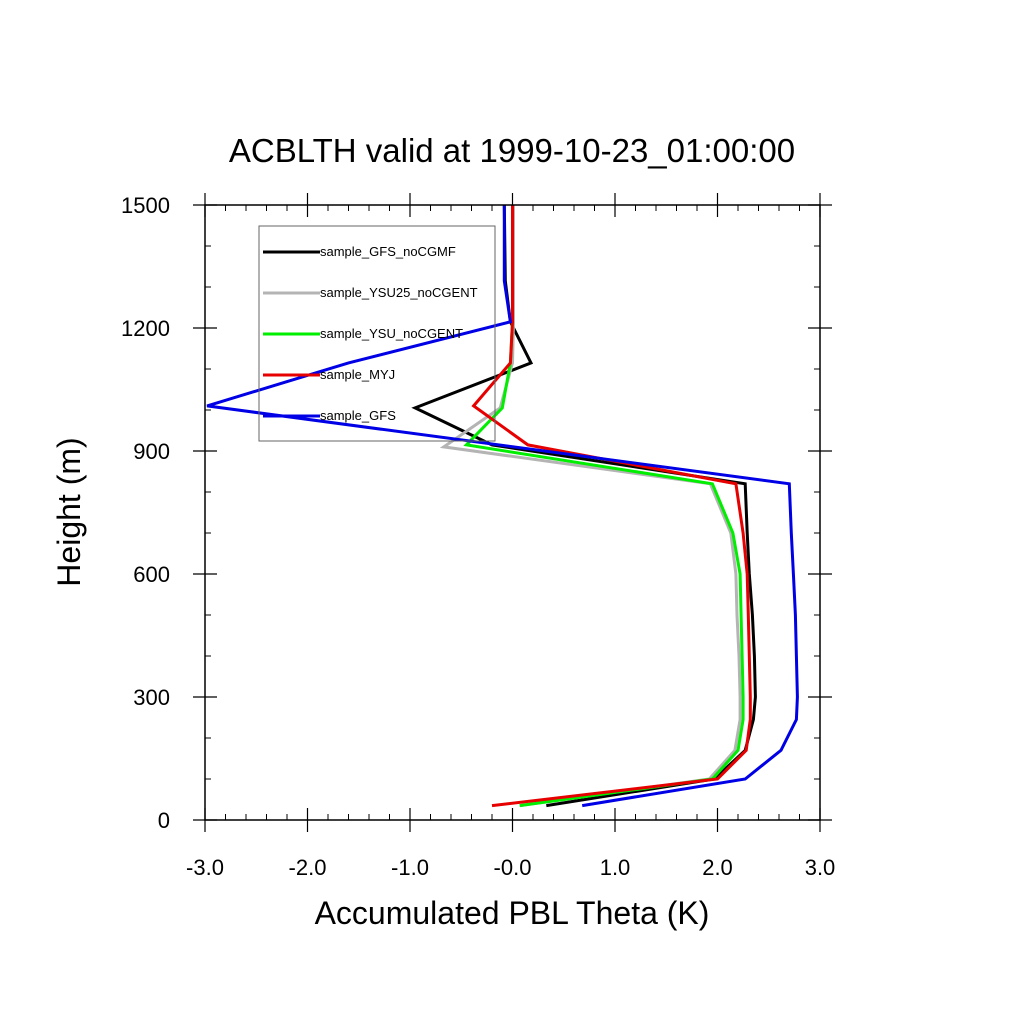 This screenshot has width=1024, height=1024. I want to click on y-tick-label: 600, so click(151, 574).